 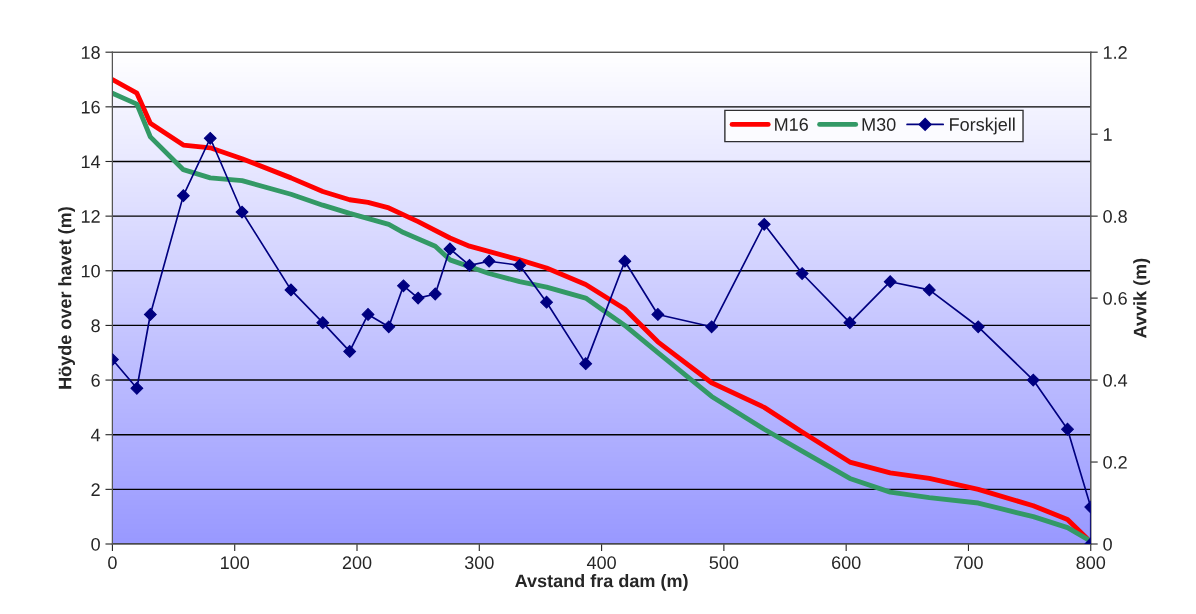 I want to click on x-tick-label: 100, so click(x=235, y=563).